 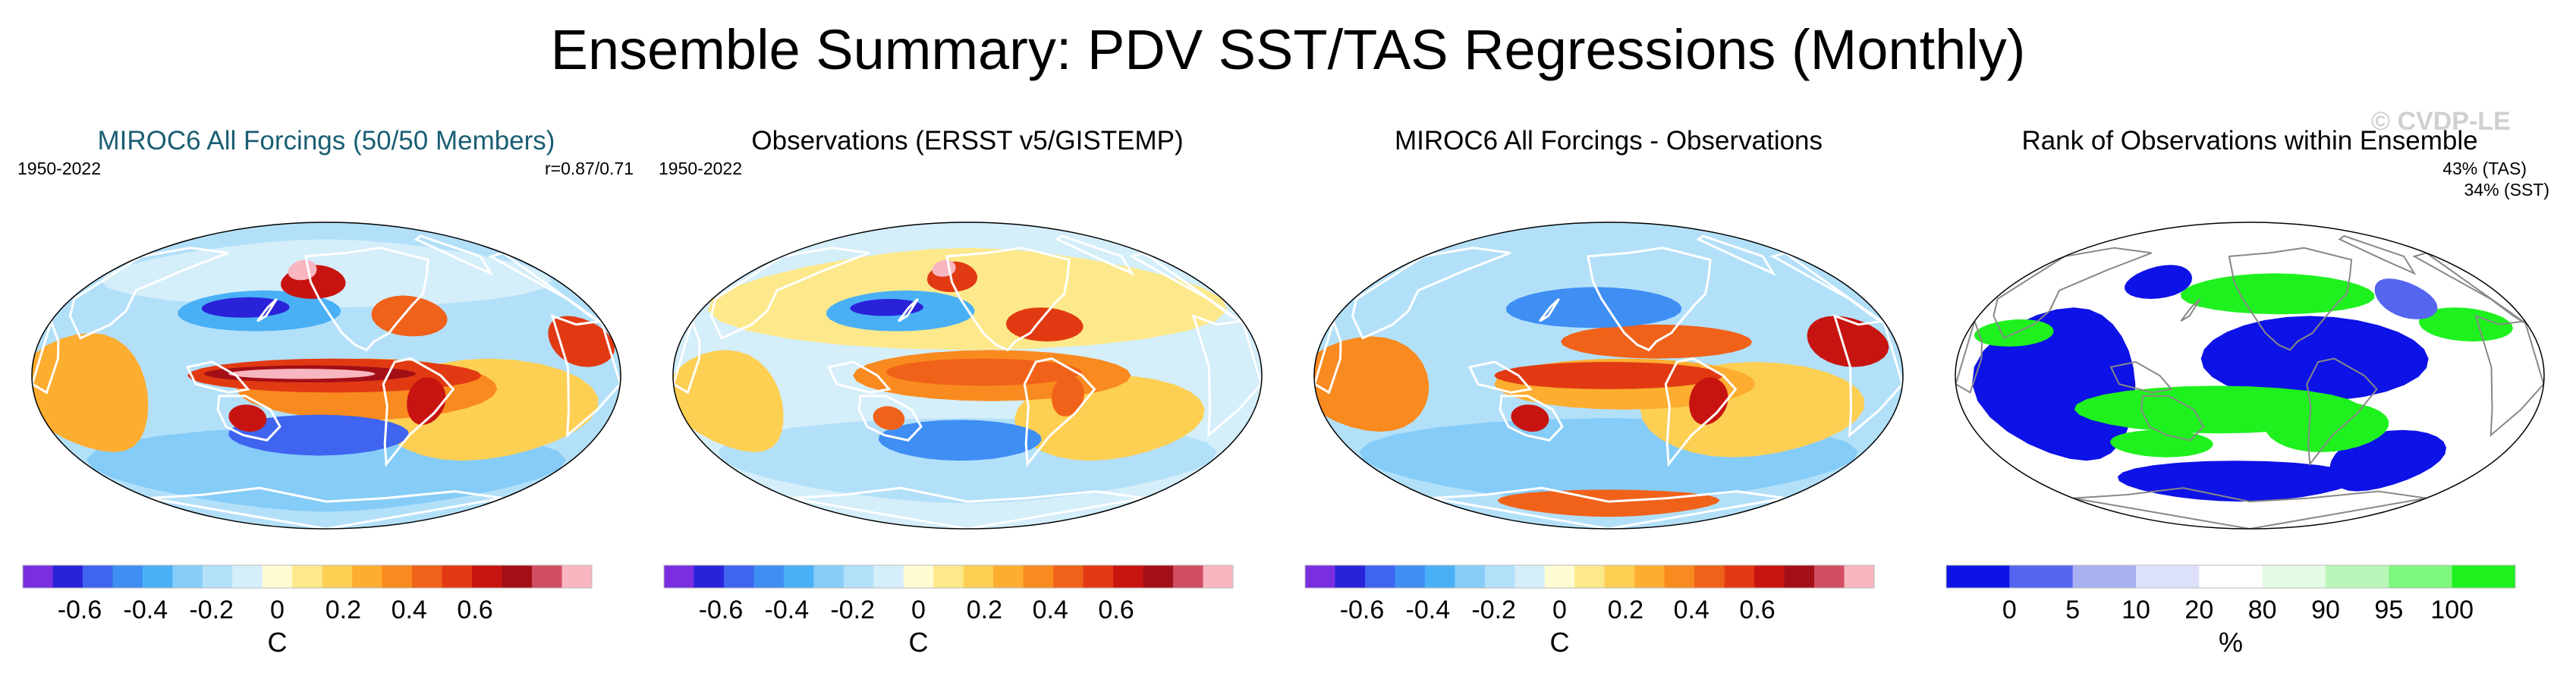 What do you see at coordinates (1362, 610) in the screenshot?
I see `colorbar-tick-label: -0.6` at bounding box center [1362, 610].